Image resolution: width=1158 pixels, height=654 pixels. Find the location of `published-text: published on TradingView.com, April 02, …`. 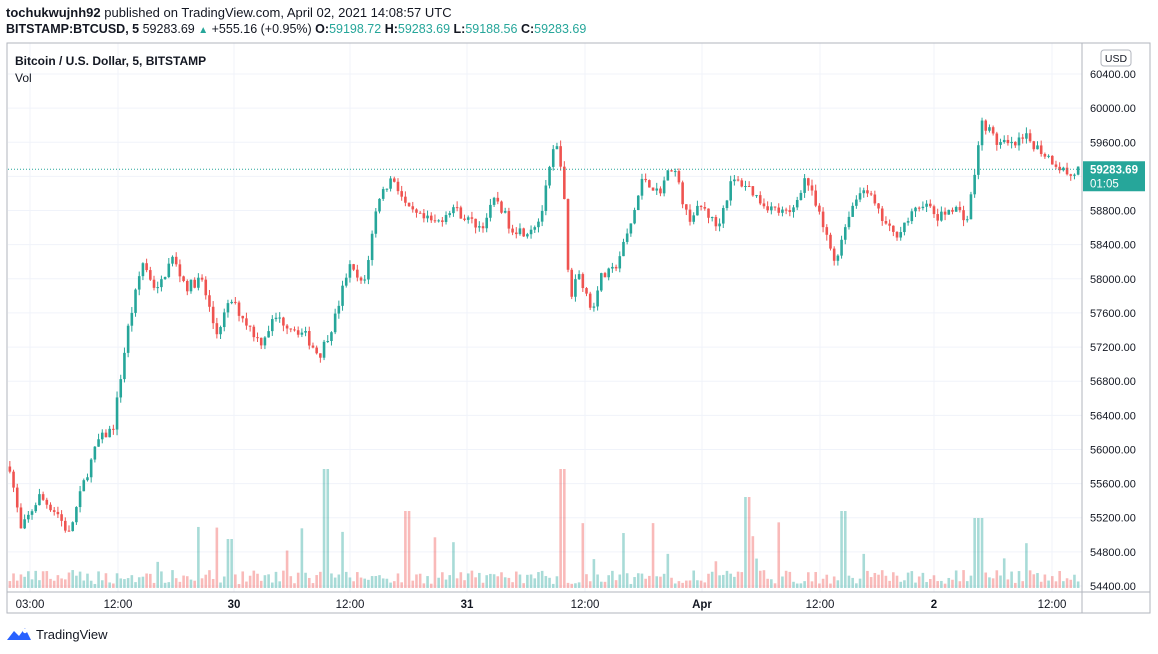

published-text: published on TradingView.com, April 02, … is located at coordinates (278, 12).